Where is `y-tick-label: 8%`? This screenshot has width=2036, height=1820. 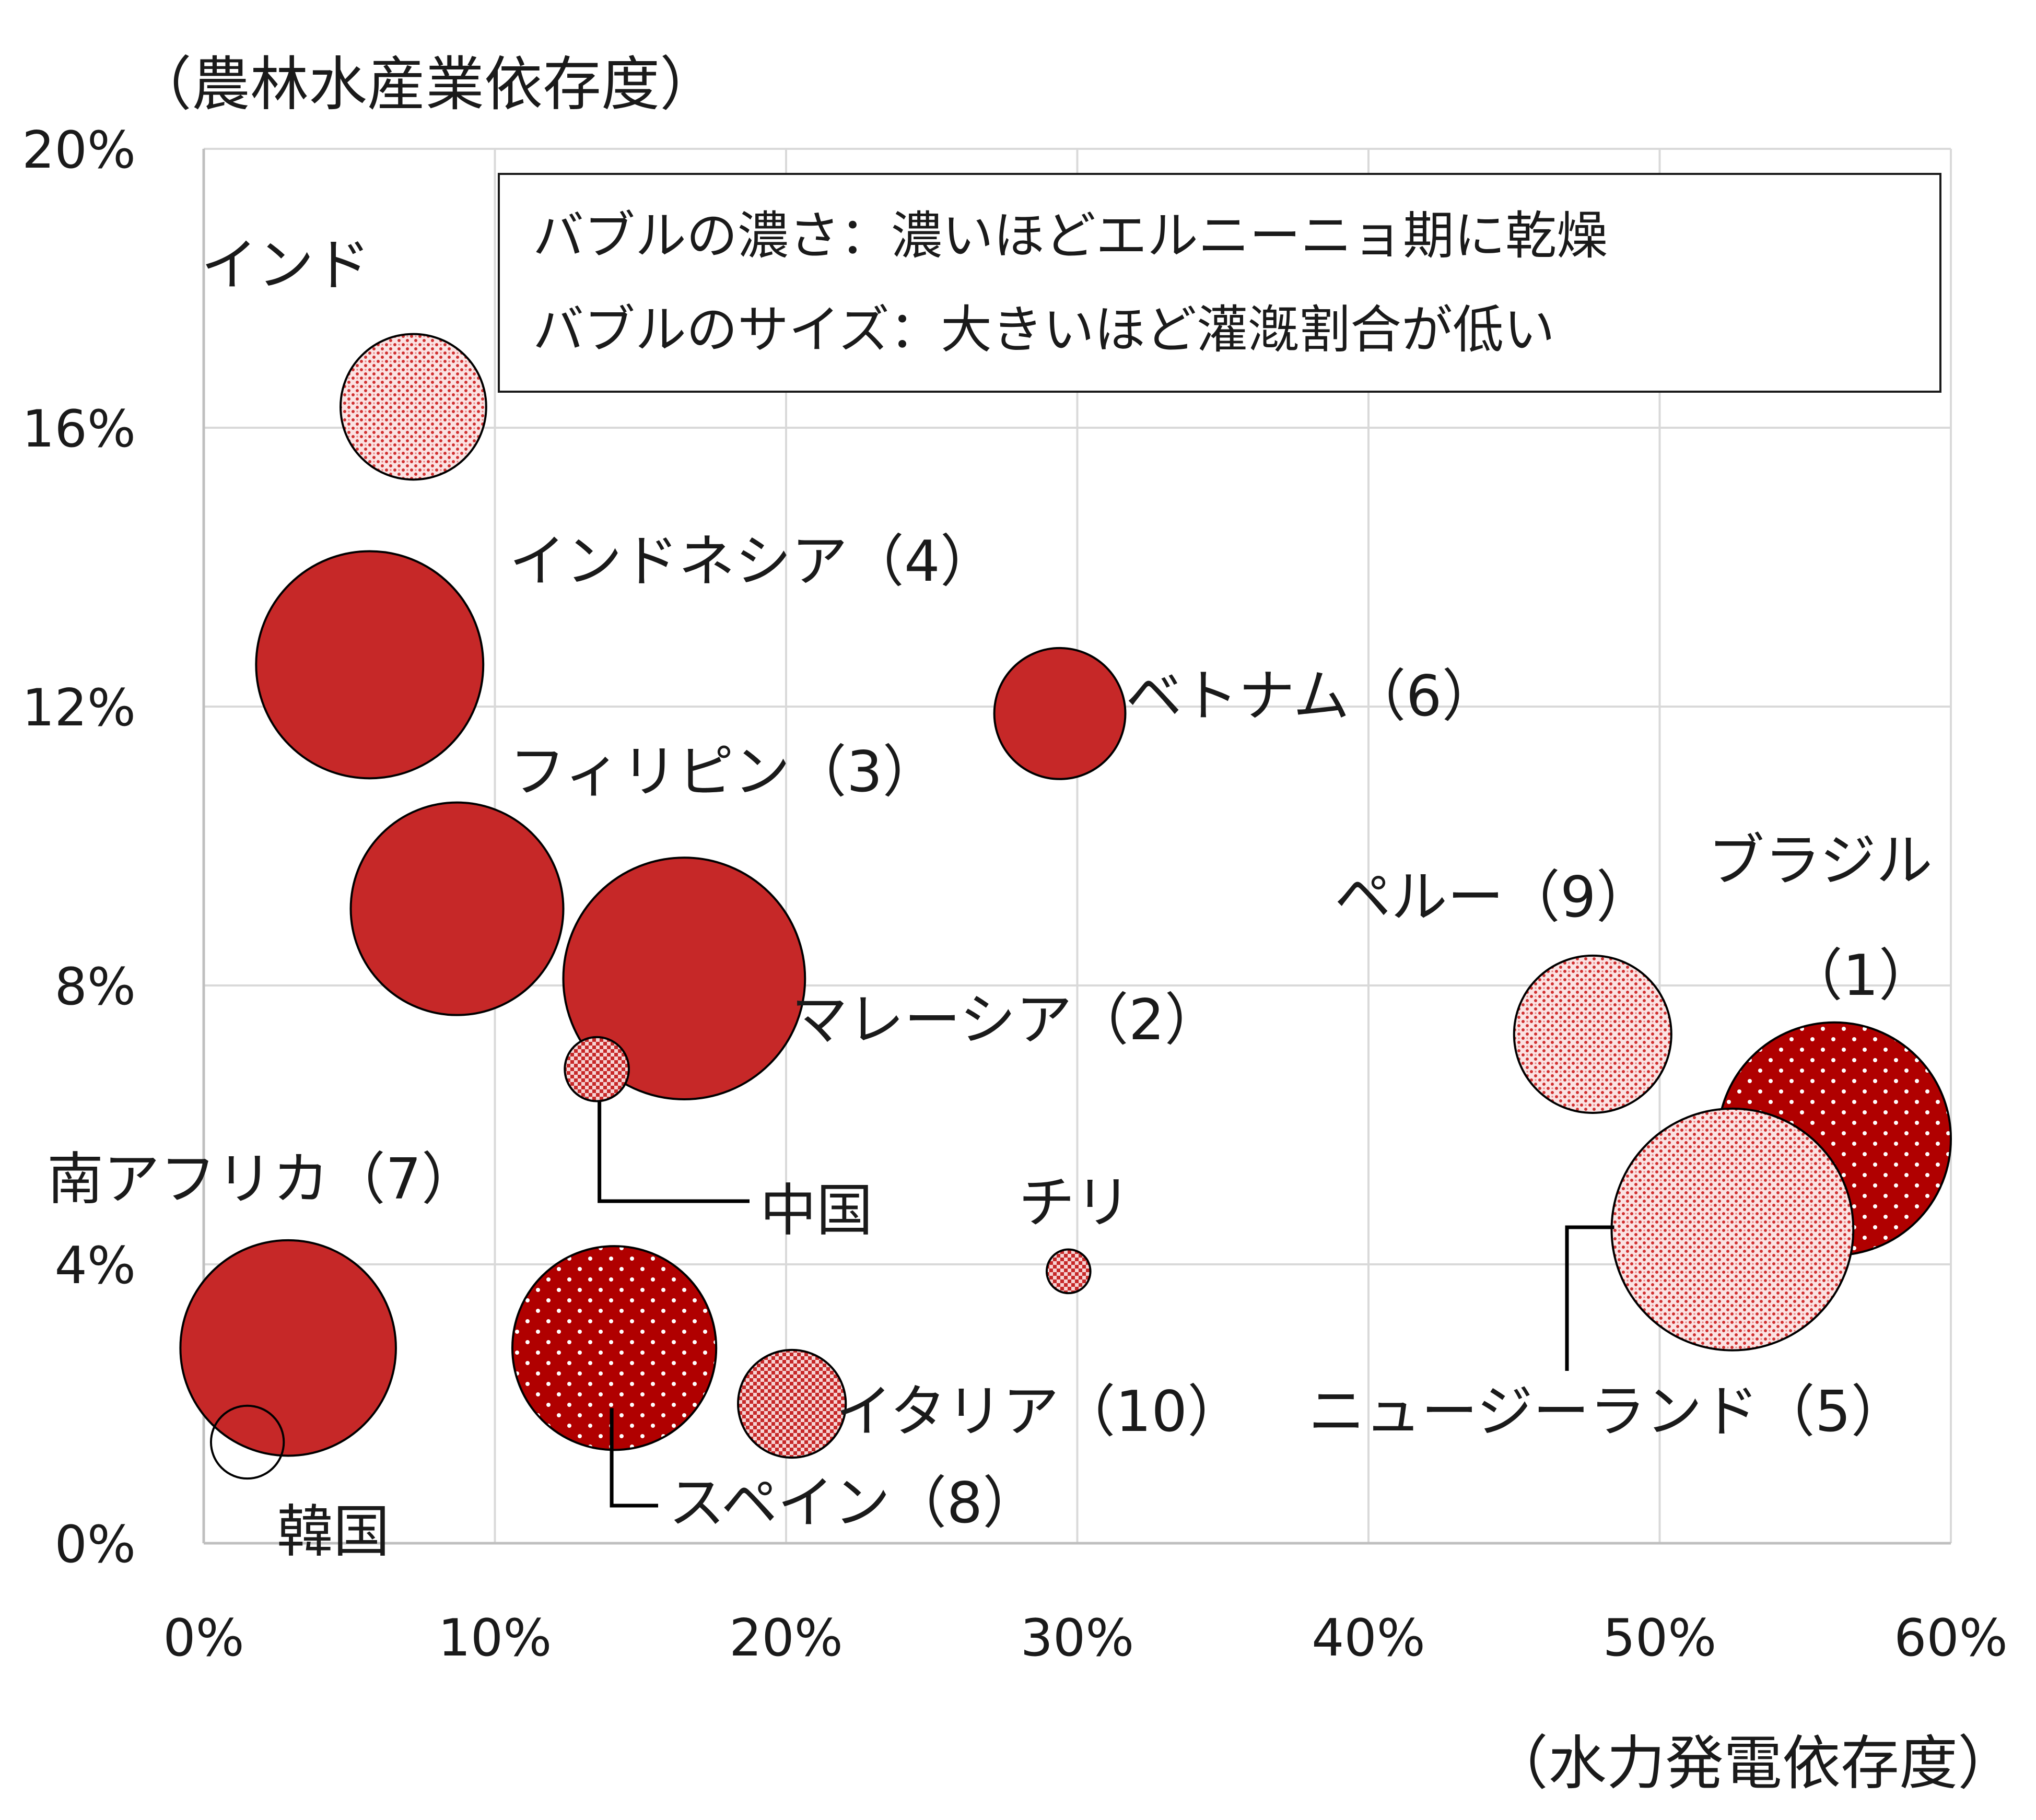
y-tick-label: 8% is located at coordinates (95, 987).